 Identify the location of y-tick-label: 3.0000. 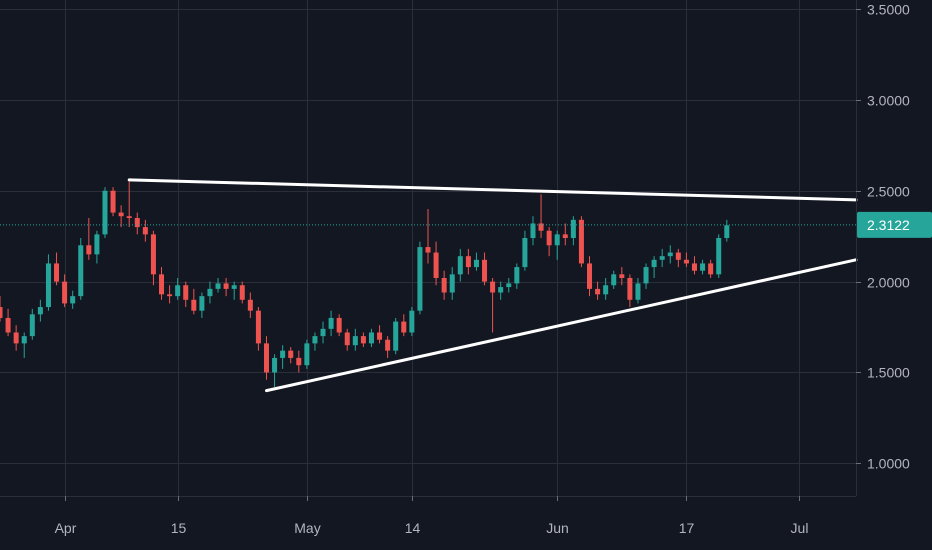
(888, 101).